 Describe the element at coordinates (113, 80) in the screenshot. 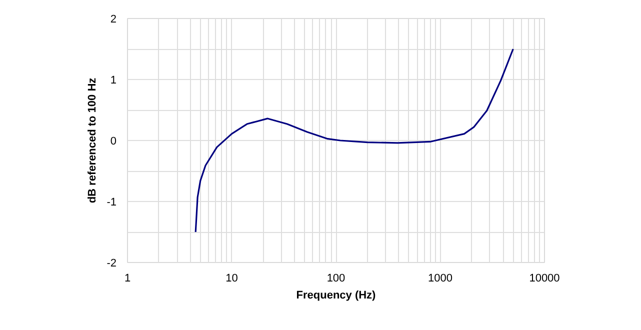

I see `y-tick-label: 1` at that location.